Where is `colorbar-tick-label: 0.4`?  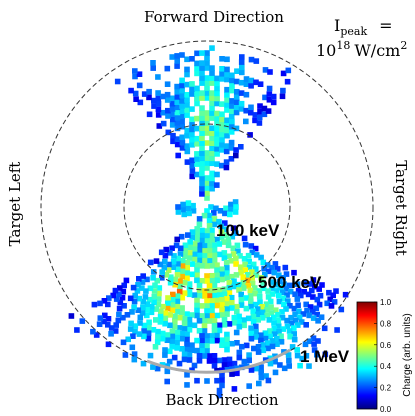
colorbar-tick-label: 0.4 is located at coordinates (386, 366).